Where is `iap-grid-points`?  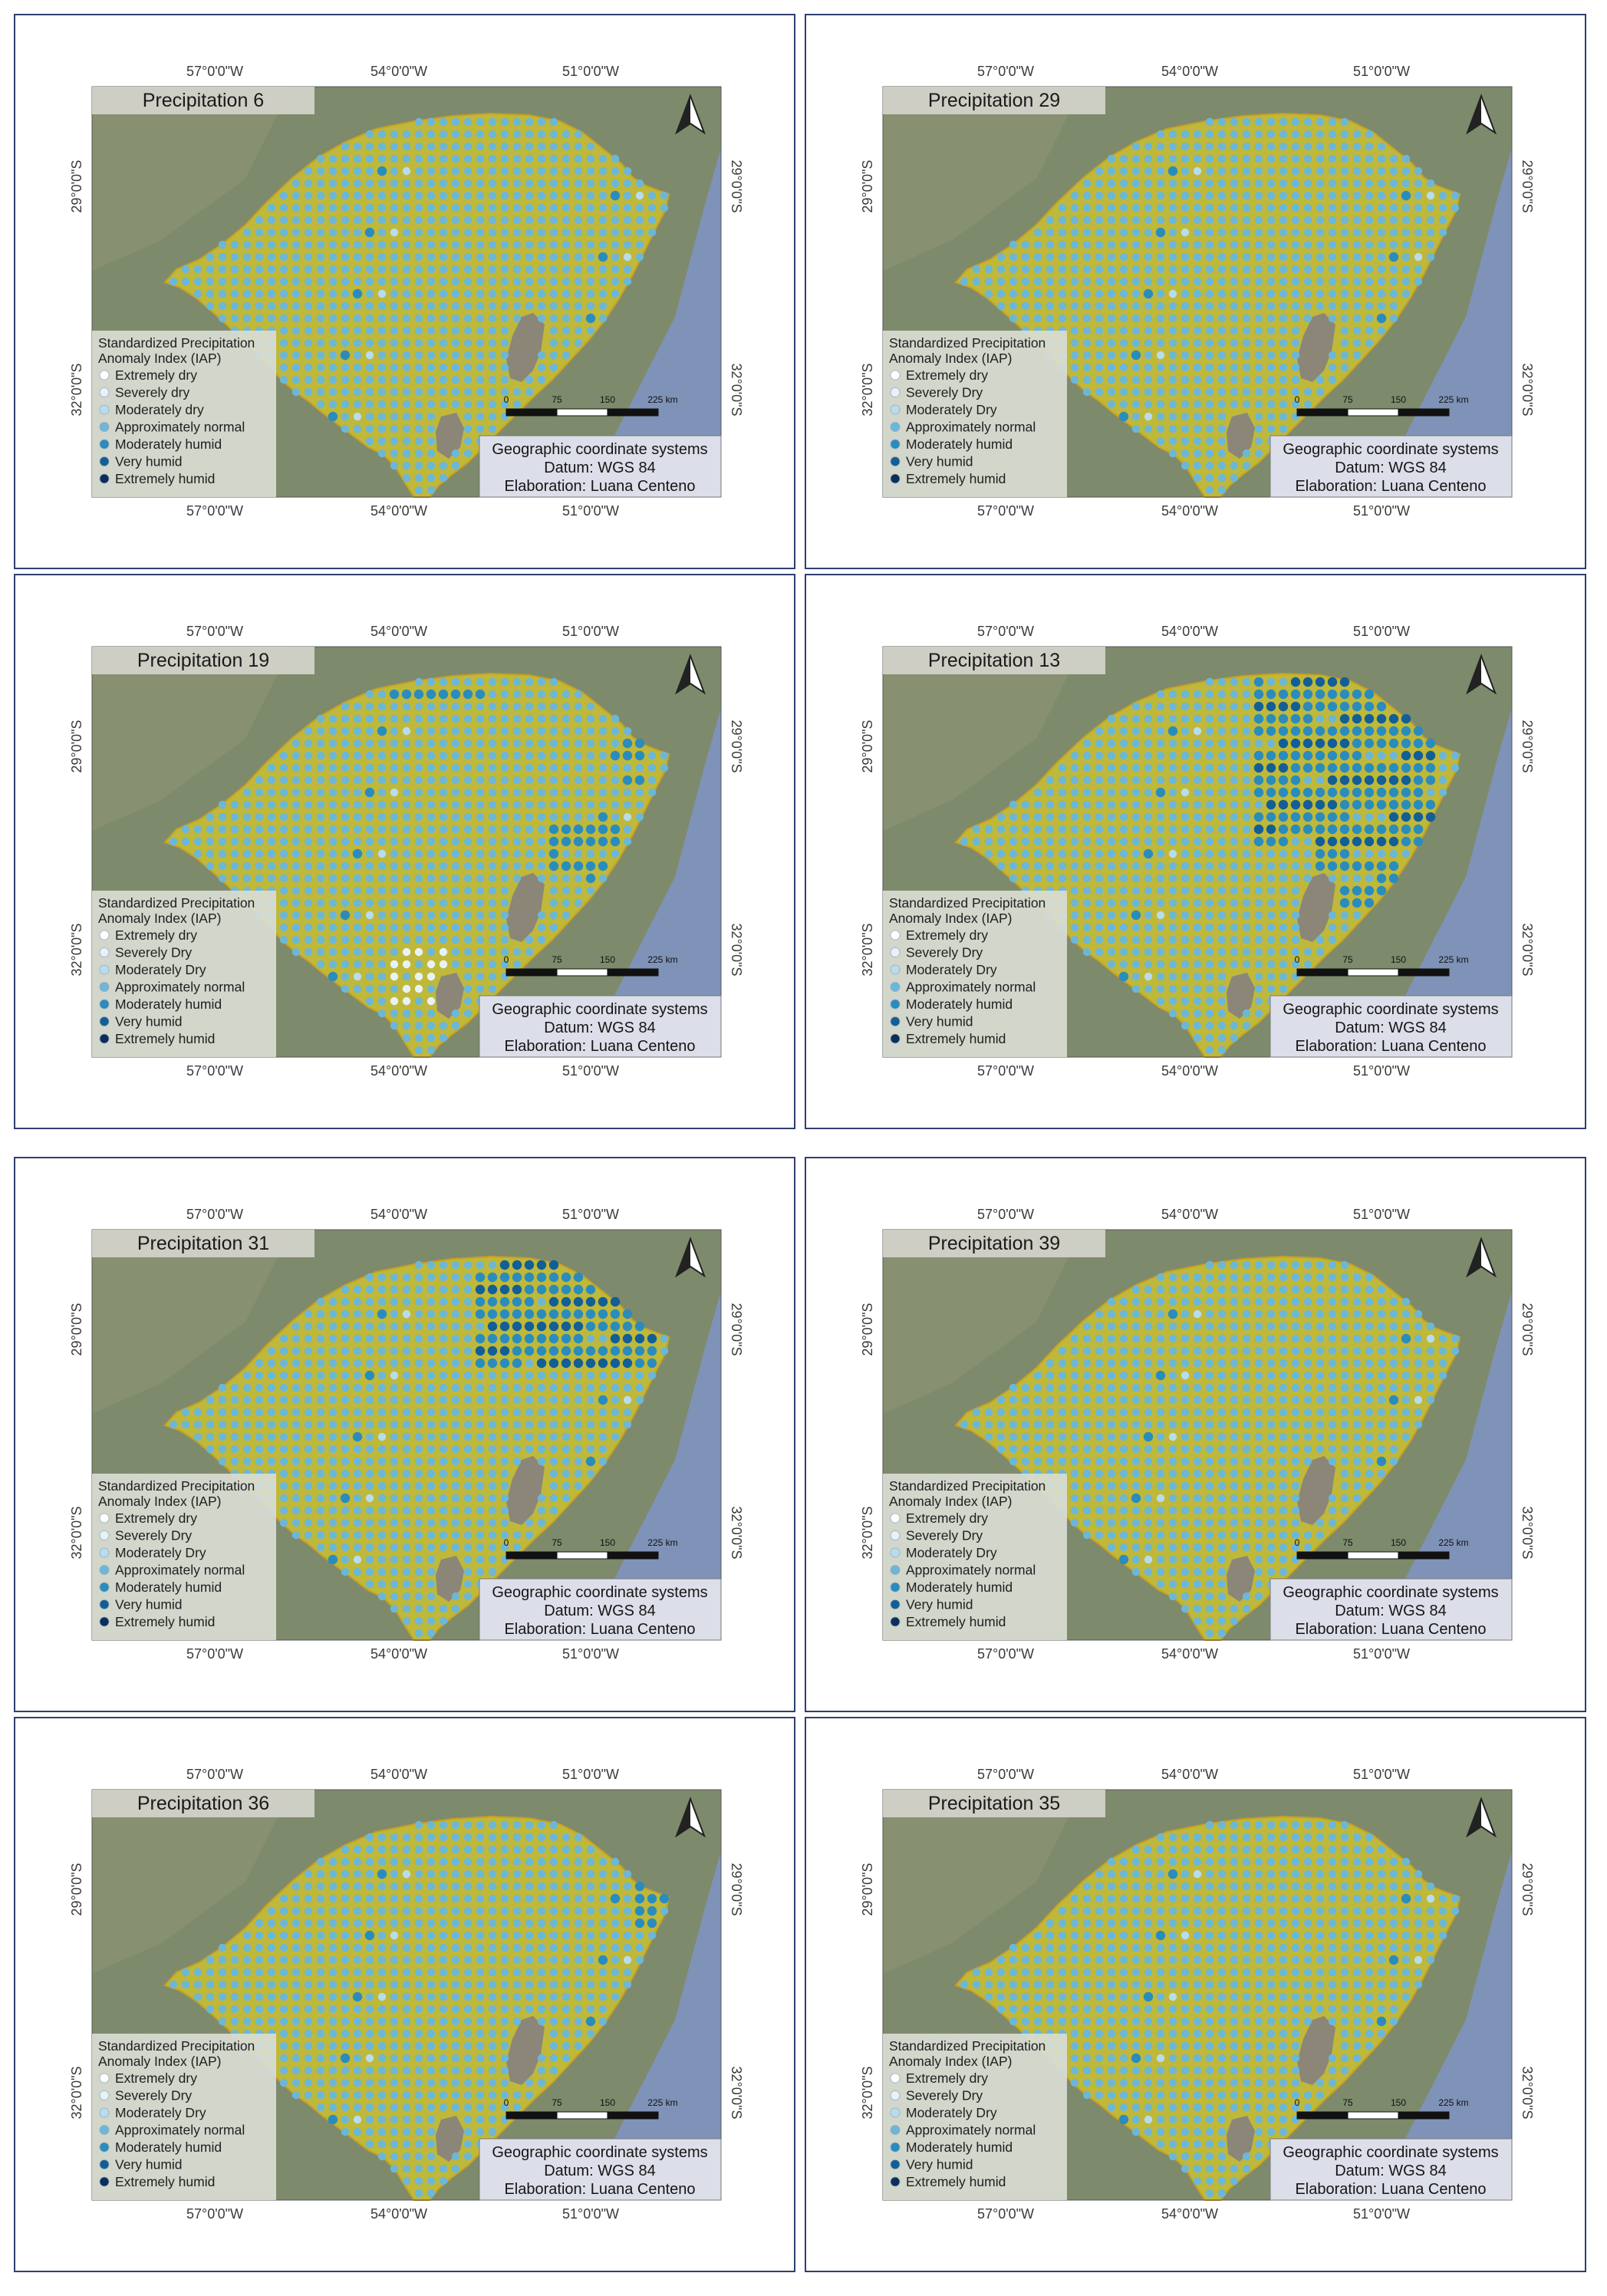
iap-grid-points is located at coordinates (1210, 1449).